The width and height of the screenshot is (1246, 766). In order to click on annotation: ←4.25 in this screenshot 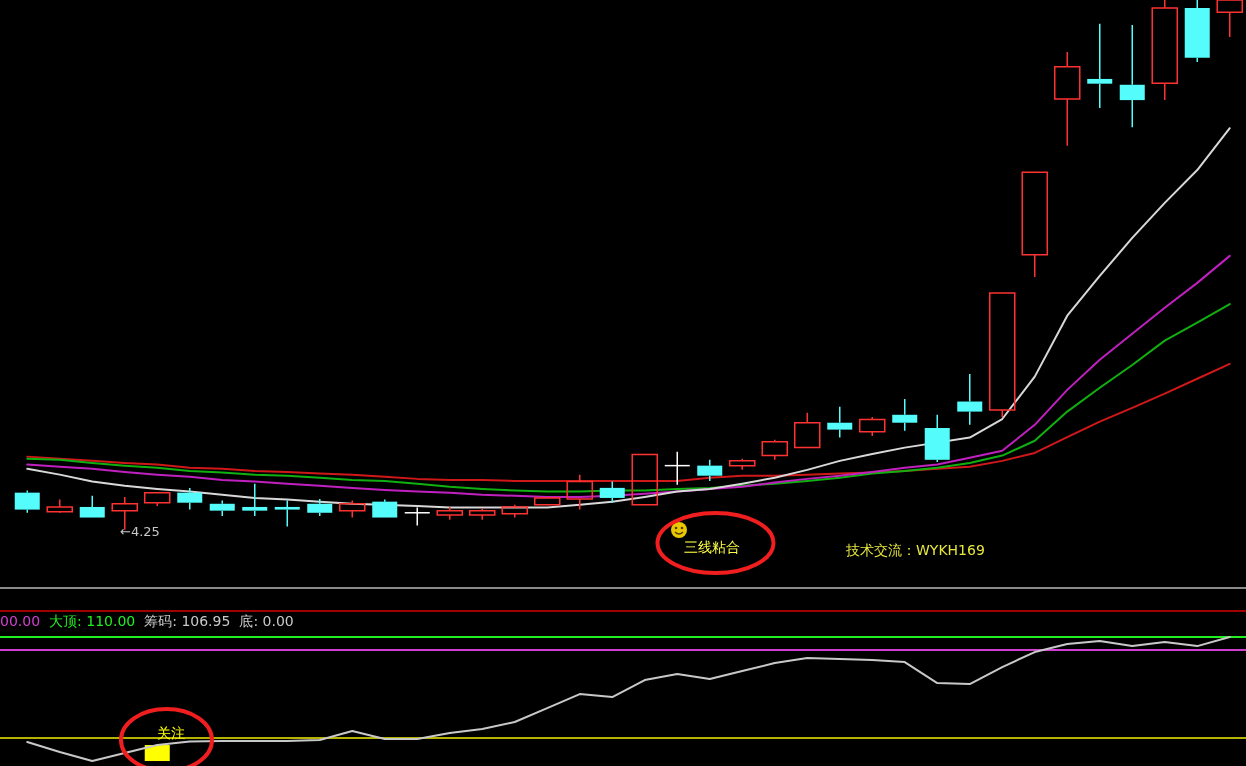, I will do `click(140, 532)`.